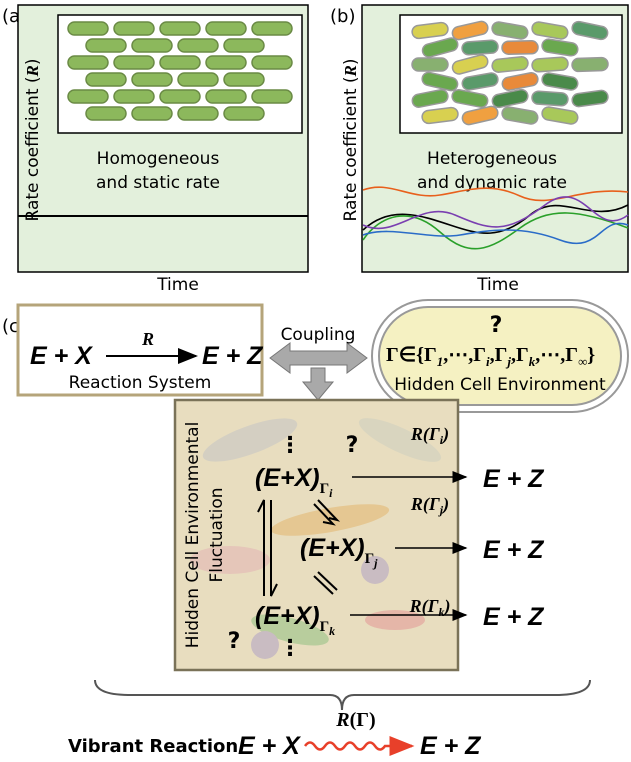 The image size is (631, 762). Describe the element at coordinates (342, 720) in the screenshot. I see `rate-symbol: R` at that location.